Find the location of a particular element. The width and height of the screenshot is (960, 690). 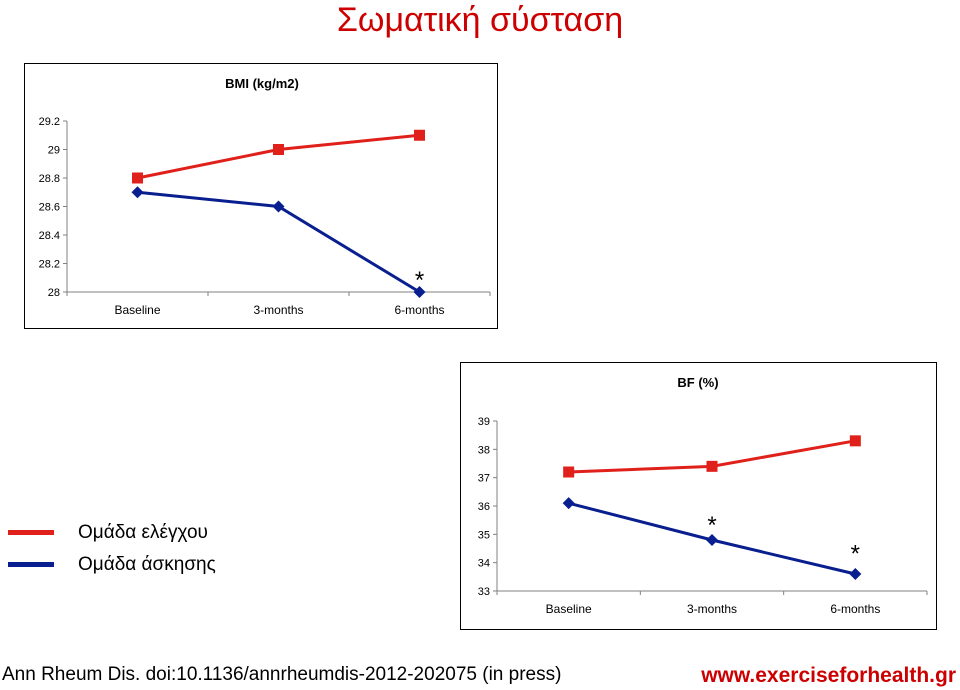

y-tick-label: 28 is located at coordinates (54, 293).